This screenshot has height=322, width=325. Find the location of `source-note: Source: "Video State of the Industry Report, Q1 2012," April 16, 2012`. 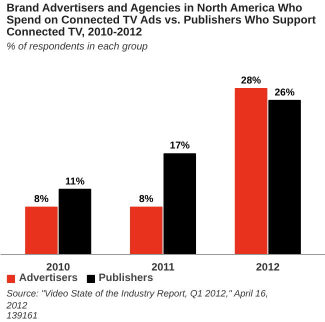

source-note: Source: "Video State of the Industry Report, Q1 2012," April 16, 2012 is located at coordinates (137, 299).